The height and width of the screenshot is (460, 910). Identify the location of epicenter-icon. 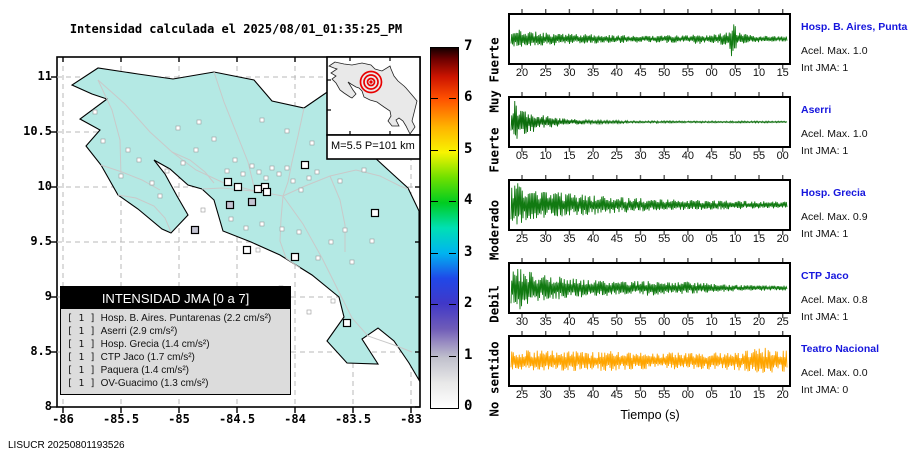
(371, 82).